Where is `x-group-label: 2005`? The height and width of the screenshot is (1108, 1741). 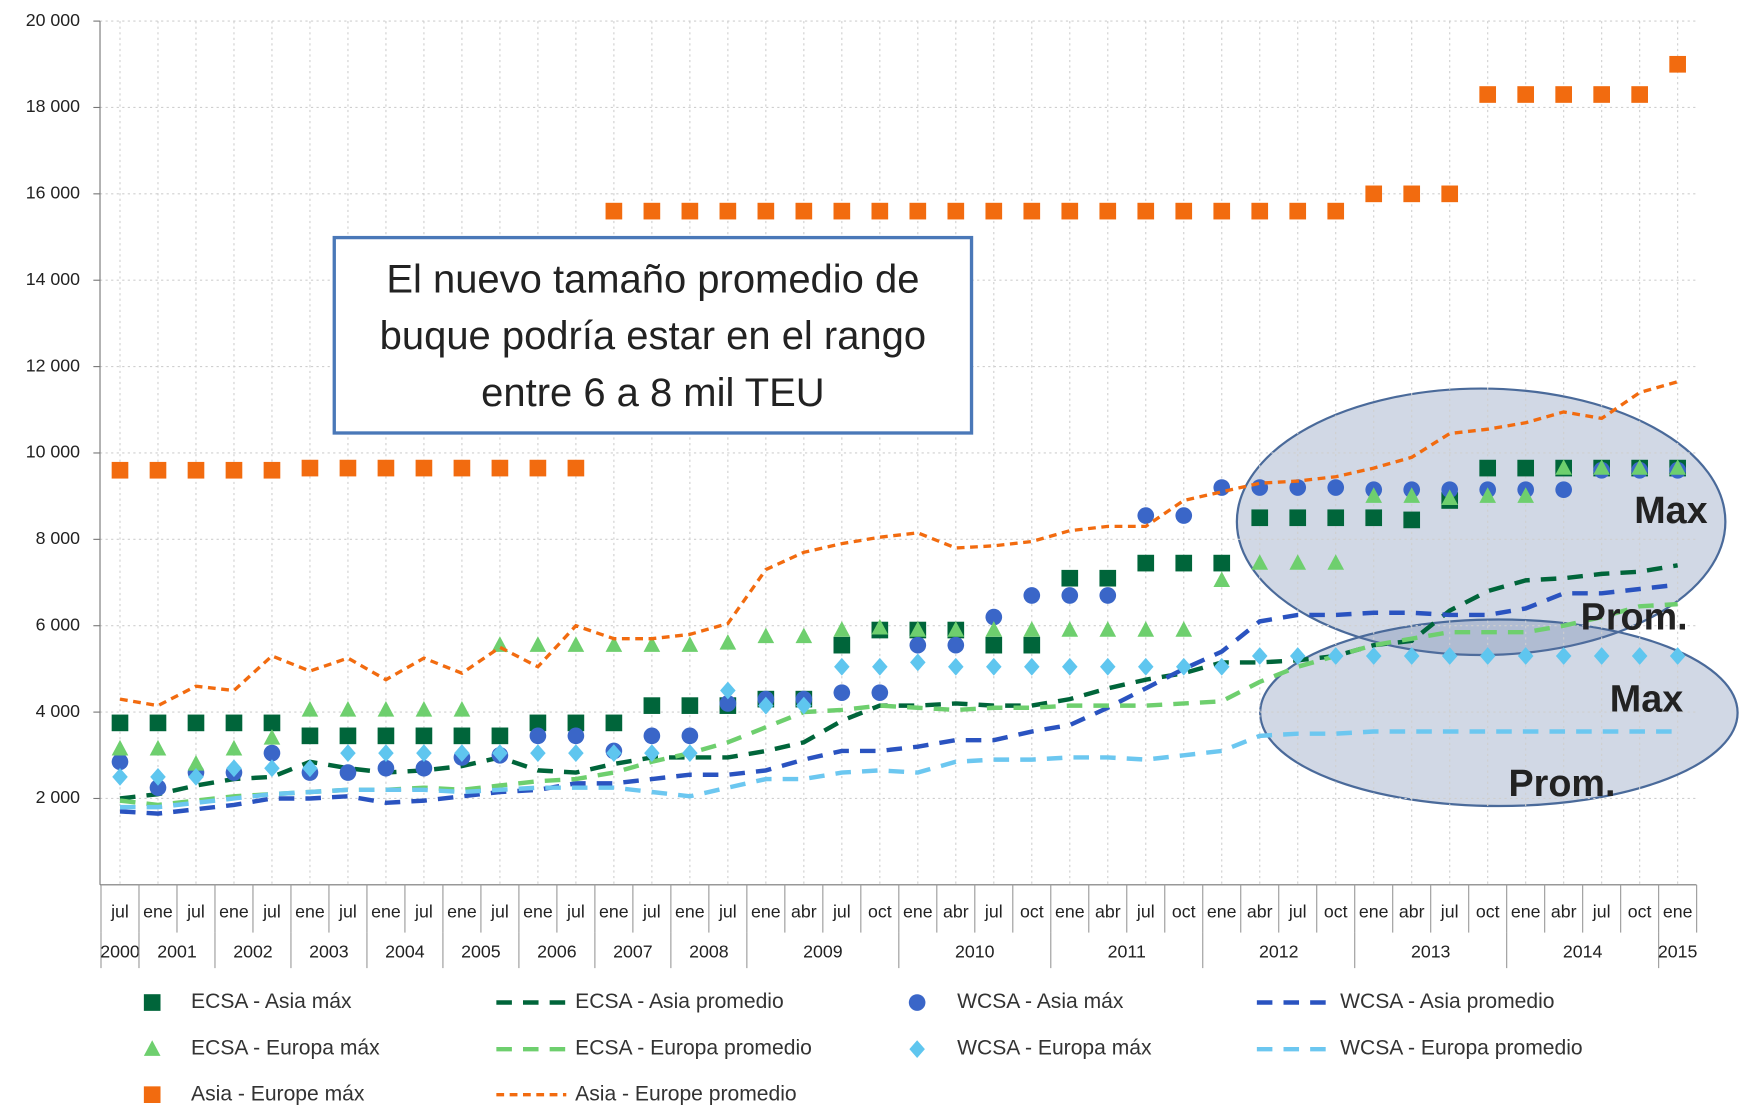 x-group-label: 2005 is located at coordinates (481, 951).